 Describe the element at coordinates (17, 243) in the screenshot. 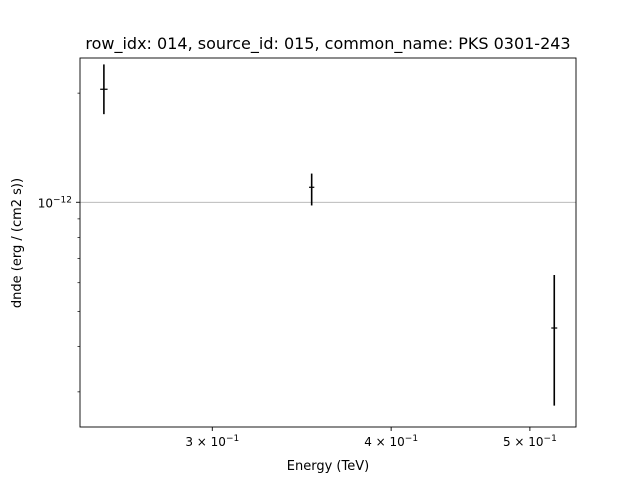

I see `y-axis-label: dnde (erg / (cm2 s))` at that location.